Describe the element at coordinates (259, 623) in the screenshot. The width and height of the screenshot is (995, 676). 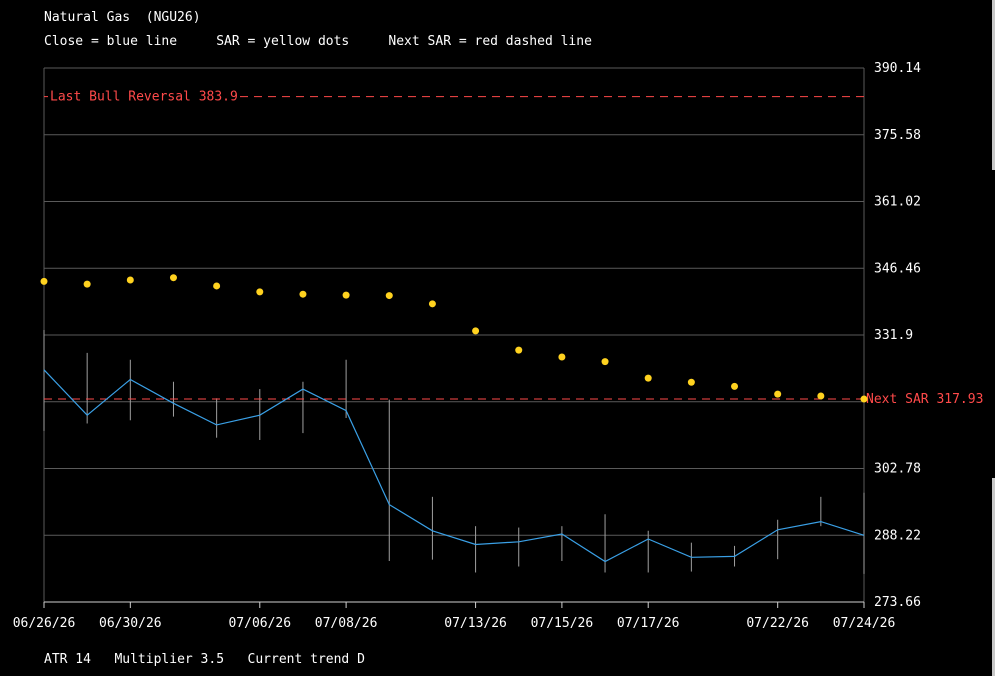
I see `x-tick-label: 07/06/26` at that location.